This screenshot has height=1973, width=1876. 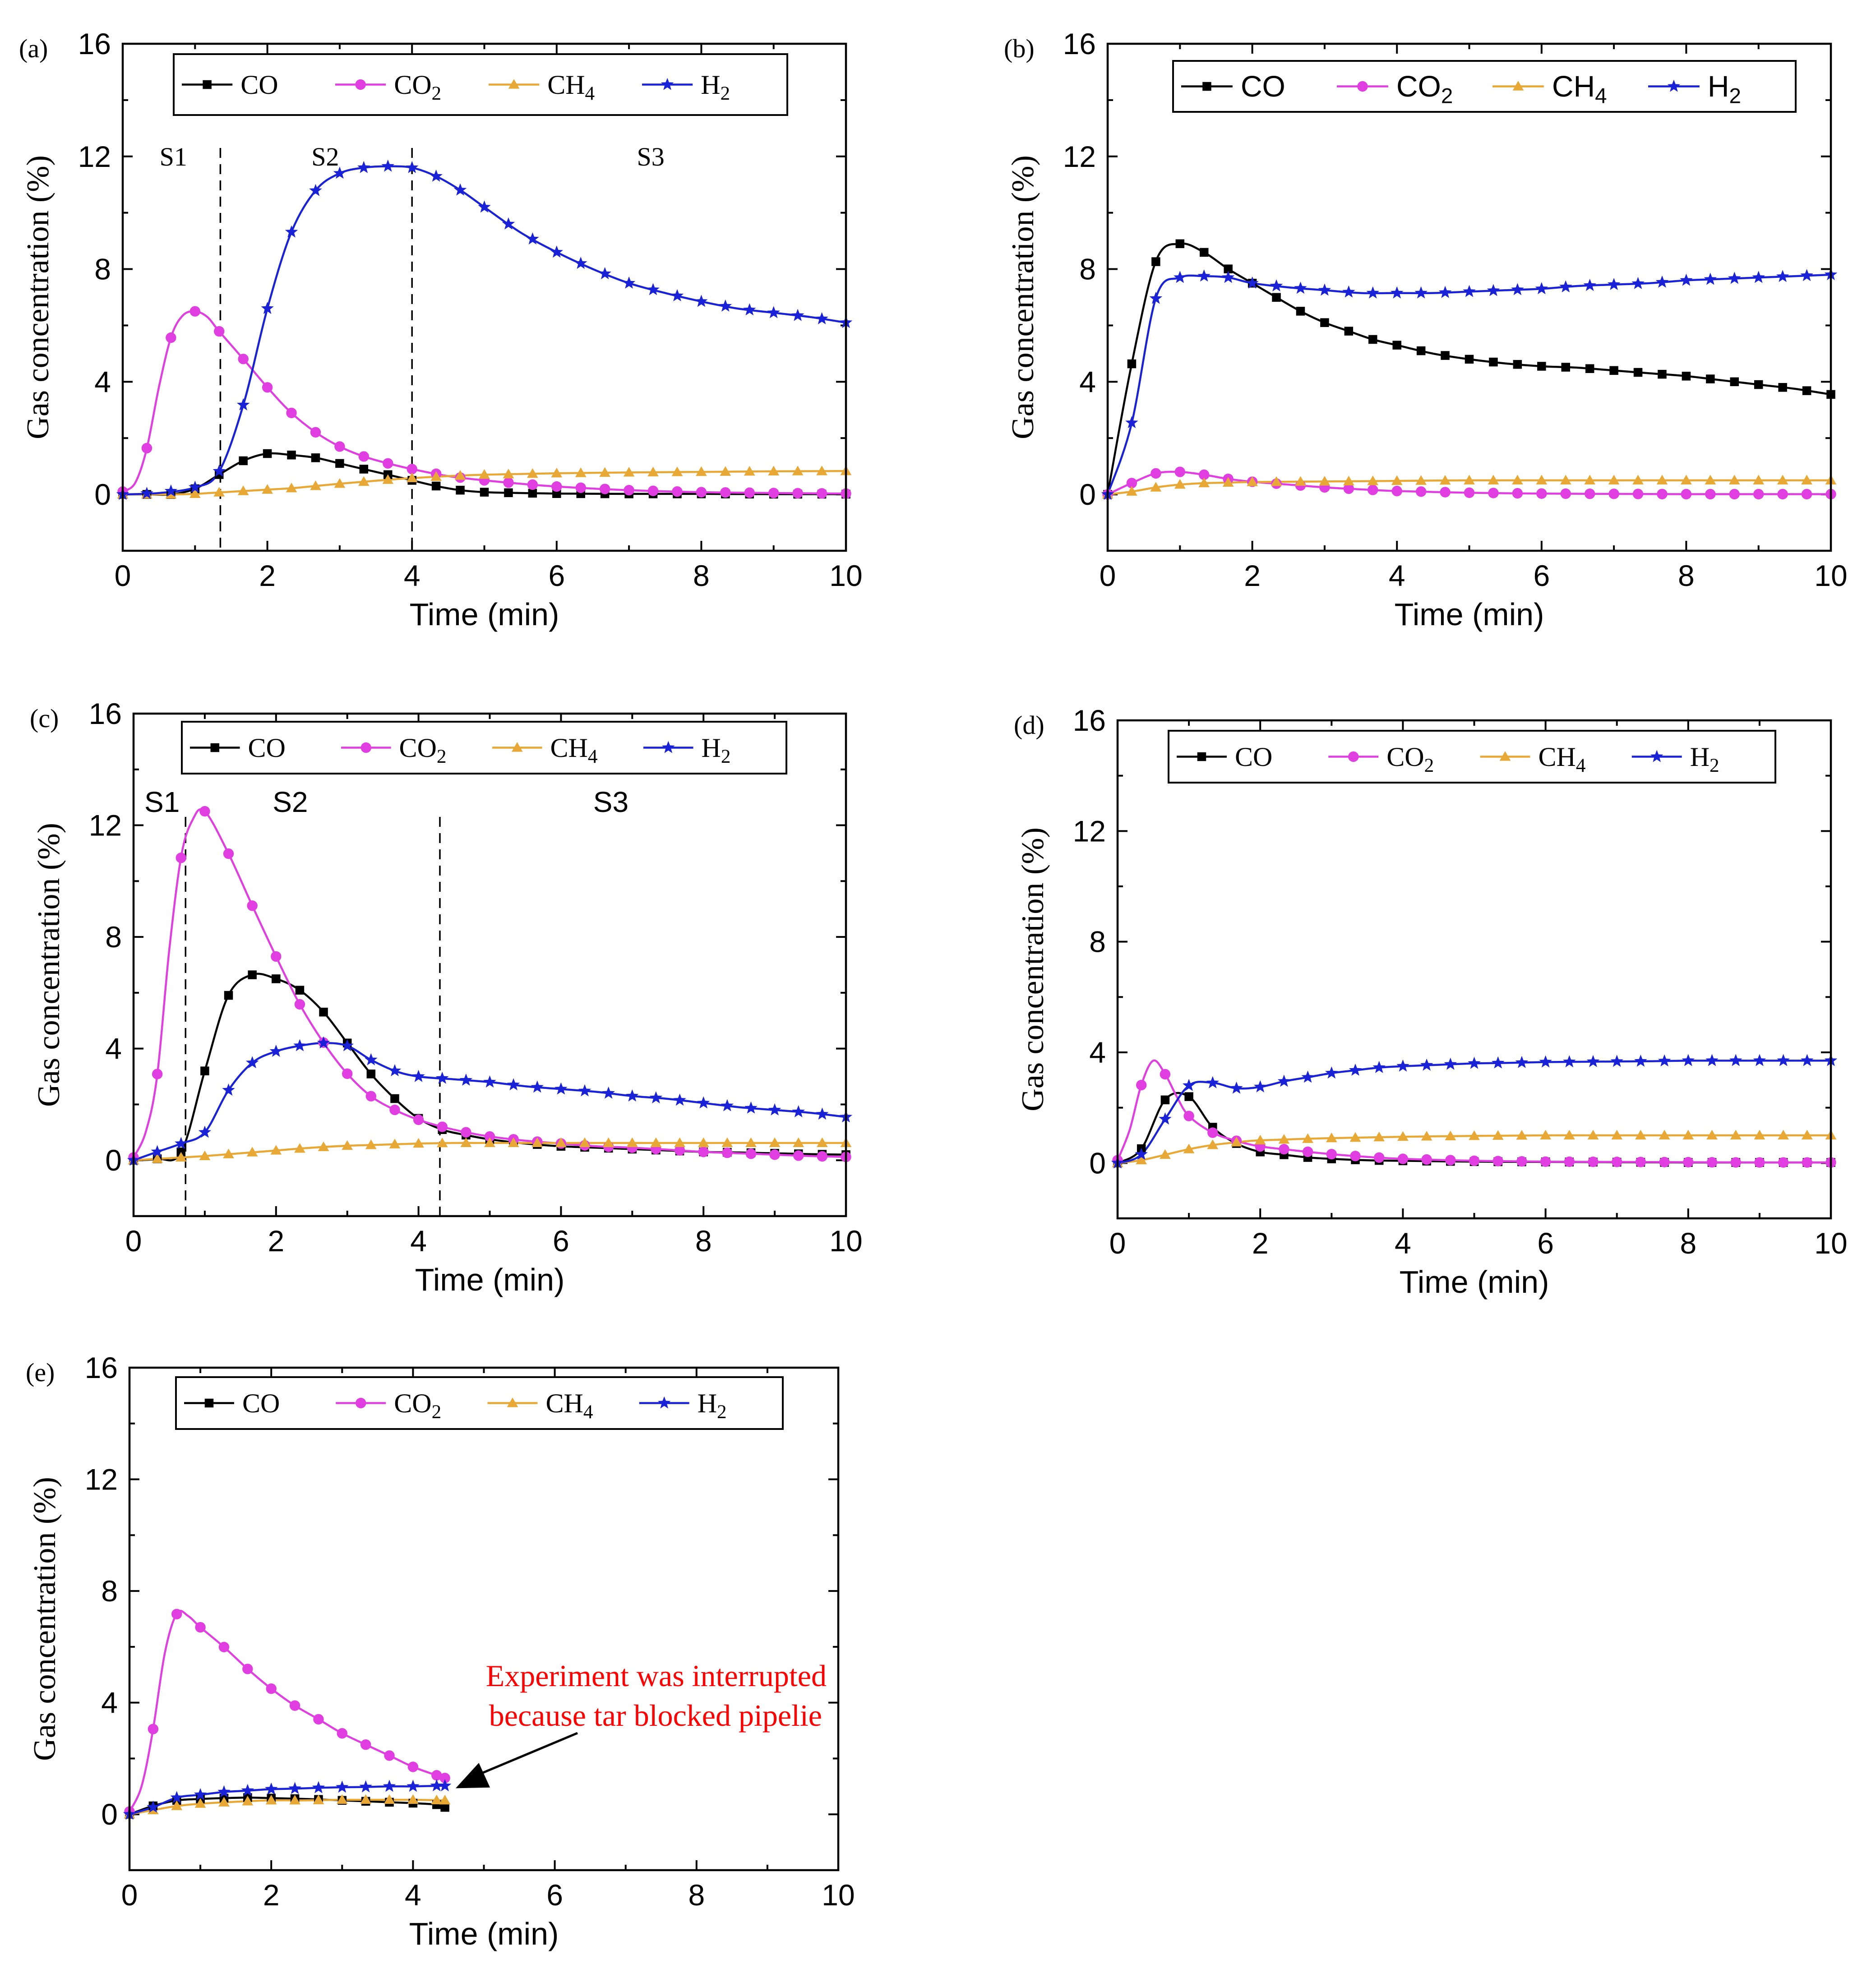 What do you see at coordinates (271, 1895) in the screenshot?
I see `x-tick-label: 2` at bounding box center [271, 1895].